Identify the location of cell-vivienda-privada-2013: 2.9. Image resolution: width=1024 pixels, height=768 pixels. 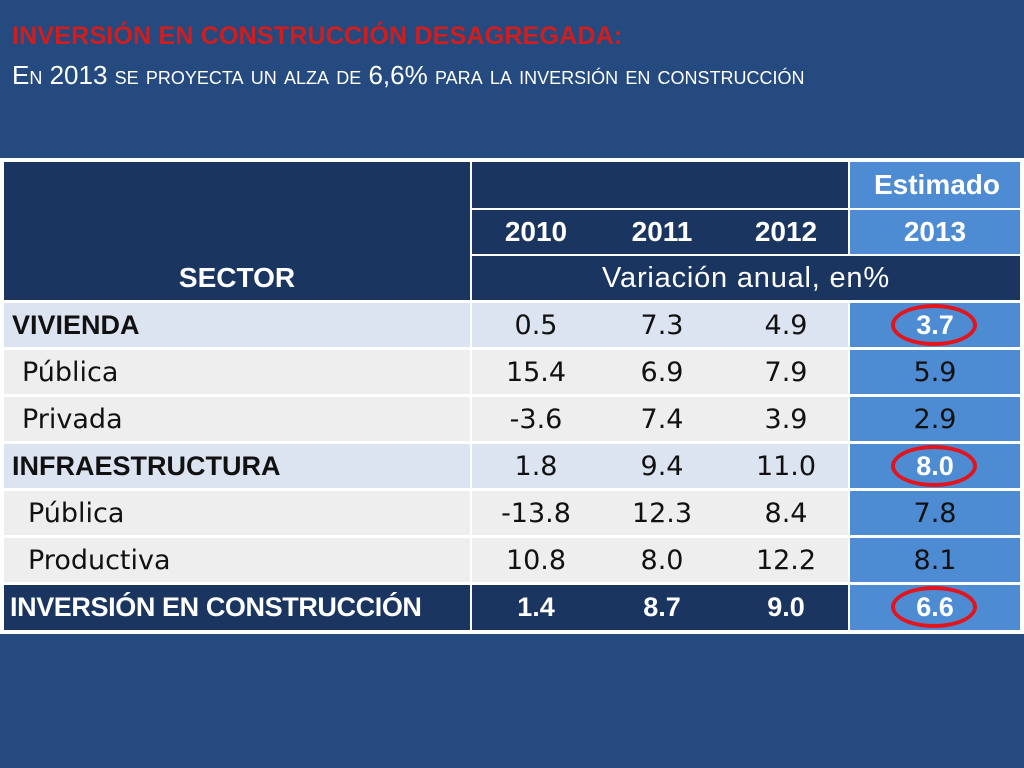
(935, 419).